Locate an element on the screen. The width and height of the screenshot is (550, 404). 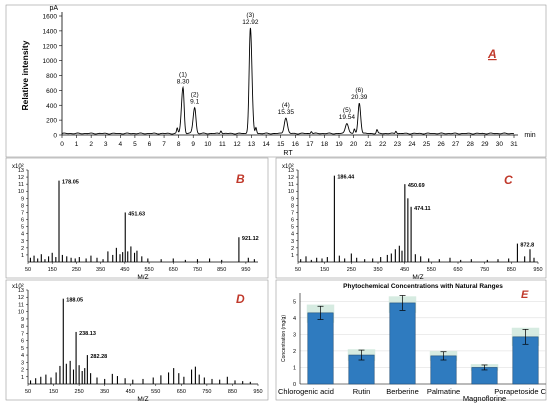
panel-d-x-tick-label: 150 is located at coordinates (53, 392).